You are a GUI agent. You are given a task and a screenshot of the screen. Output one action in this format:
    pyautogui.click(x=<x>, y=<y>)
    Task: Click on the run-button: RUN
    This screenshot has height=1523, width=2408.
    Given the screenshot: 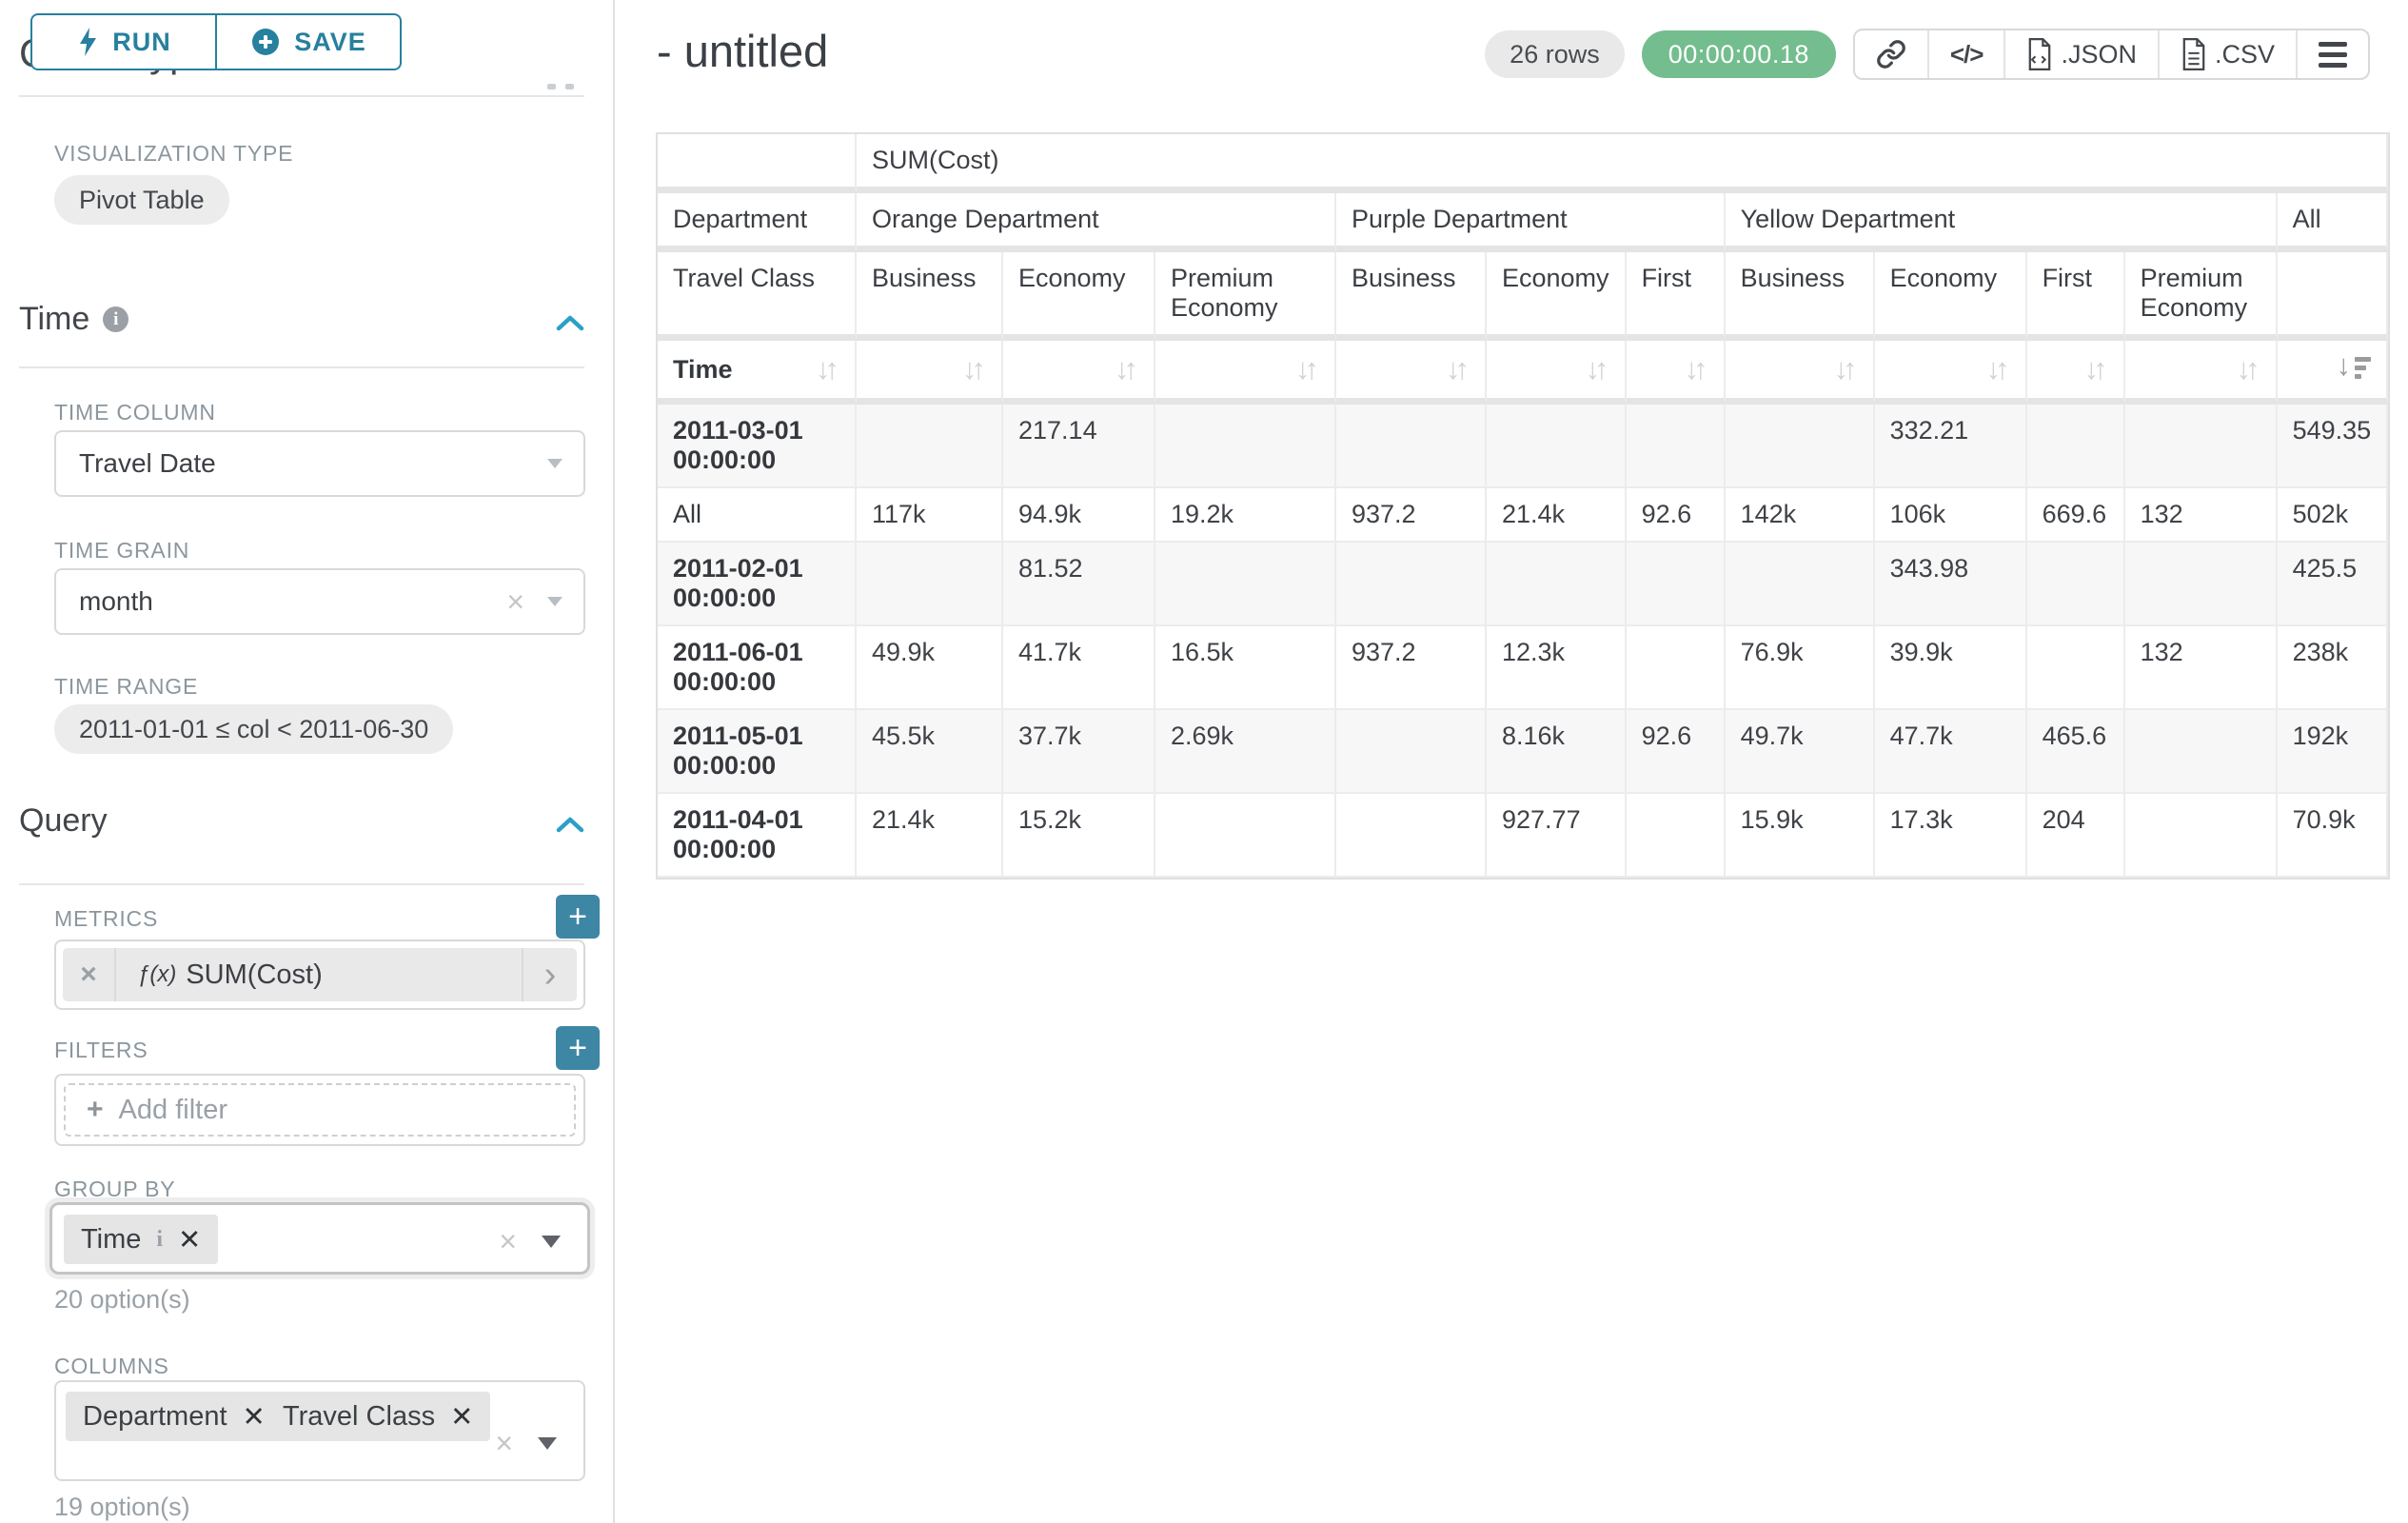 What is the action you would take?
    pyautogui.click(x=123, y=42)
    